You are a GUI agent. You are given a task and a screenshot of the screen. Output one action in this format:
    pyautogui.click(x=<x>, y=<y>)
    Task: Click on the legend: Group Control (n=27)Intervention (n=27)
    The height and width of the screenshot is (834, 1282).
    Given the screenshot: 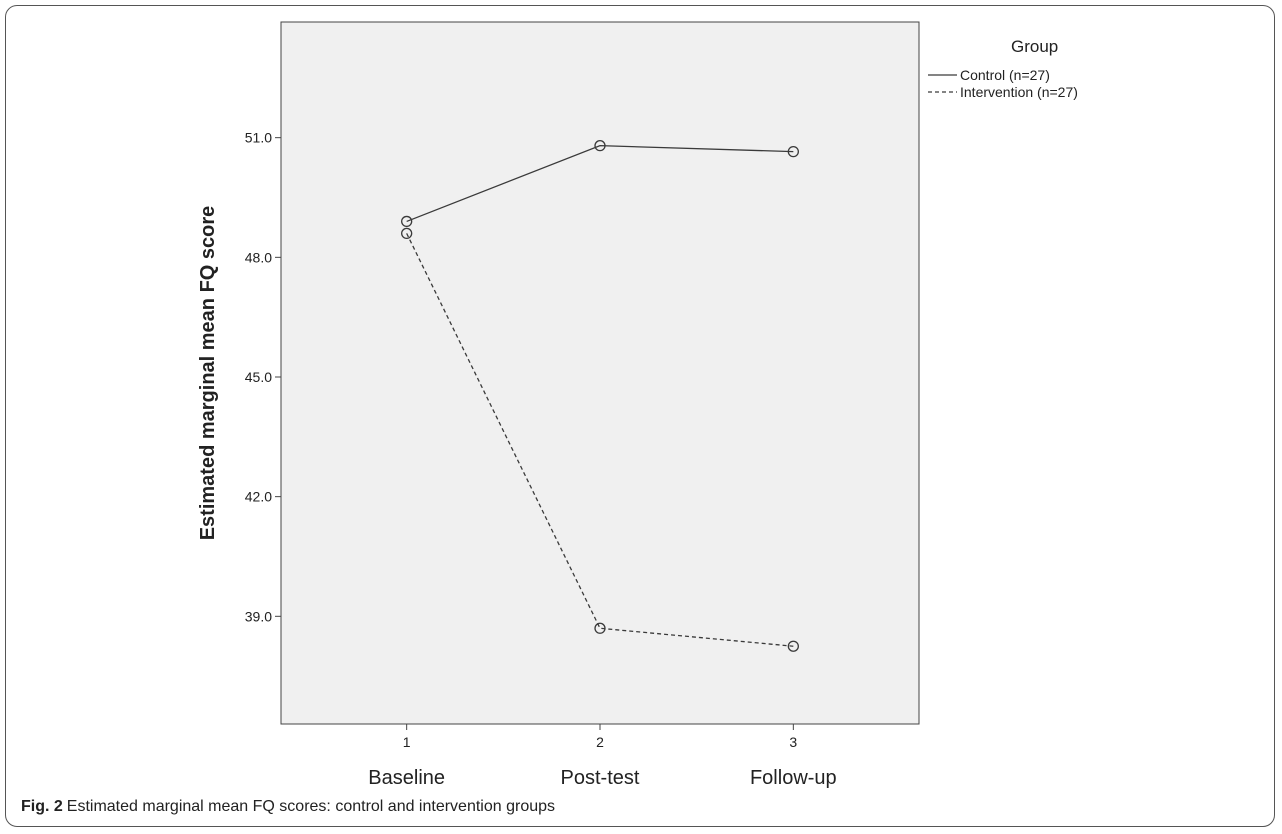 What is the action you would take?
    pyautogui.click(x=1003, y=68)
    